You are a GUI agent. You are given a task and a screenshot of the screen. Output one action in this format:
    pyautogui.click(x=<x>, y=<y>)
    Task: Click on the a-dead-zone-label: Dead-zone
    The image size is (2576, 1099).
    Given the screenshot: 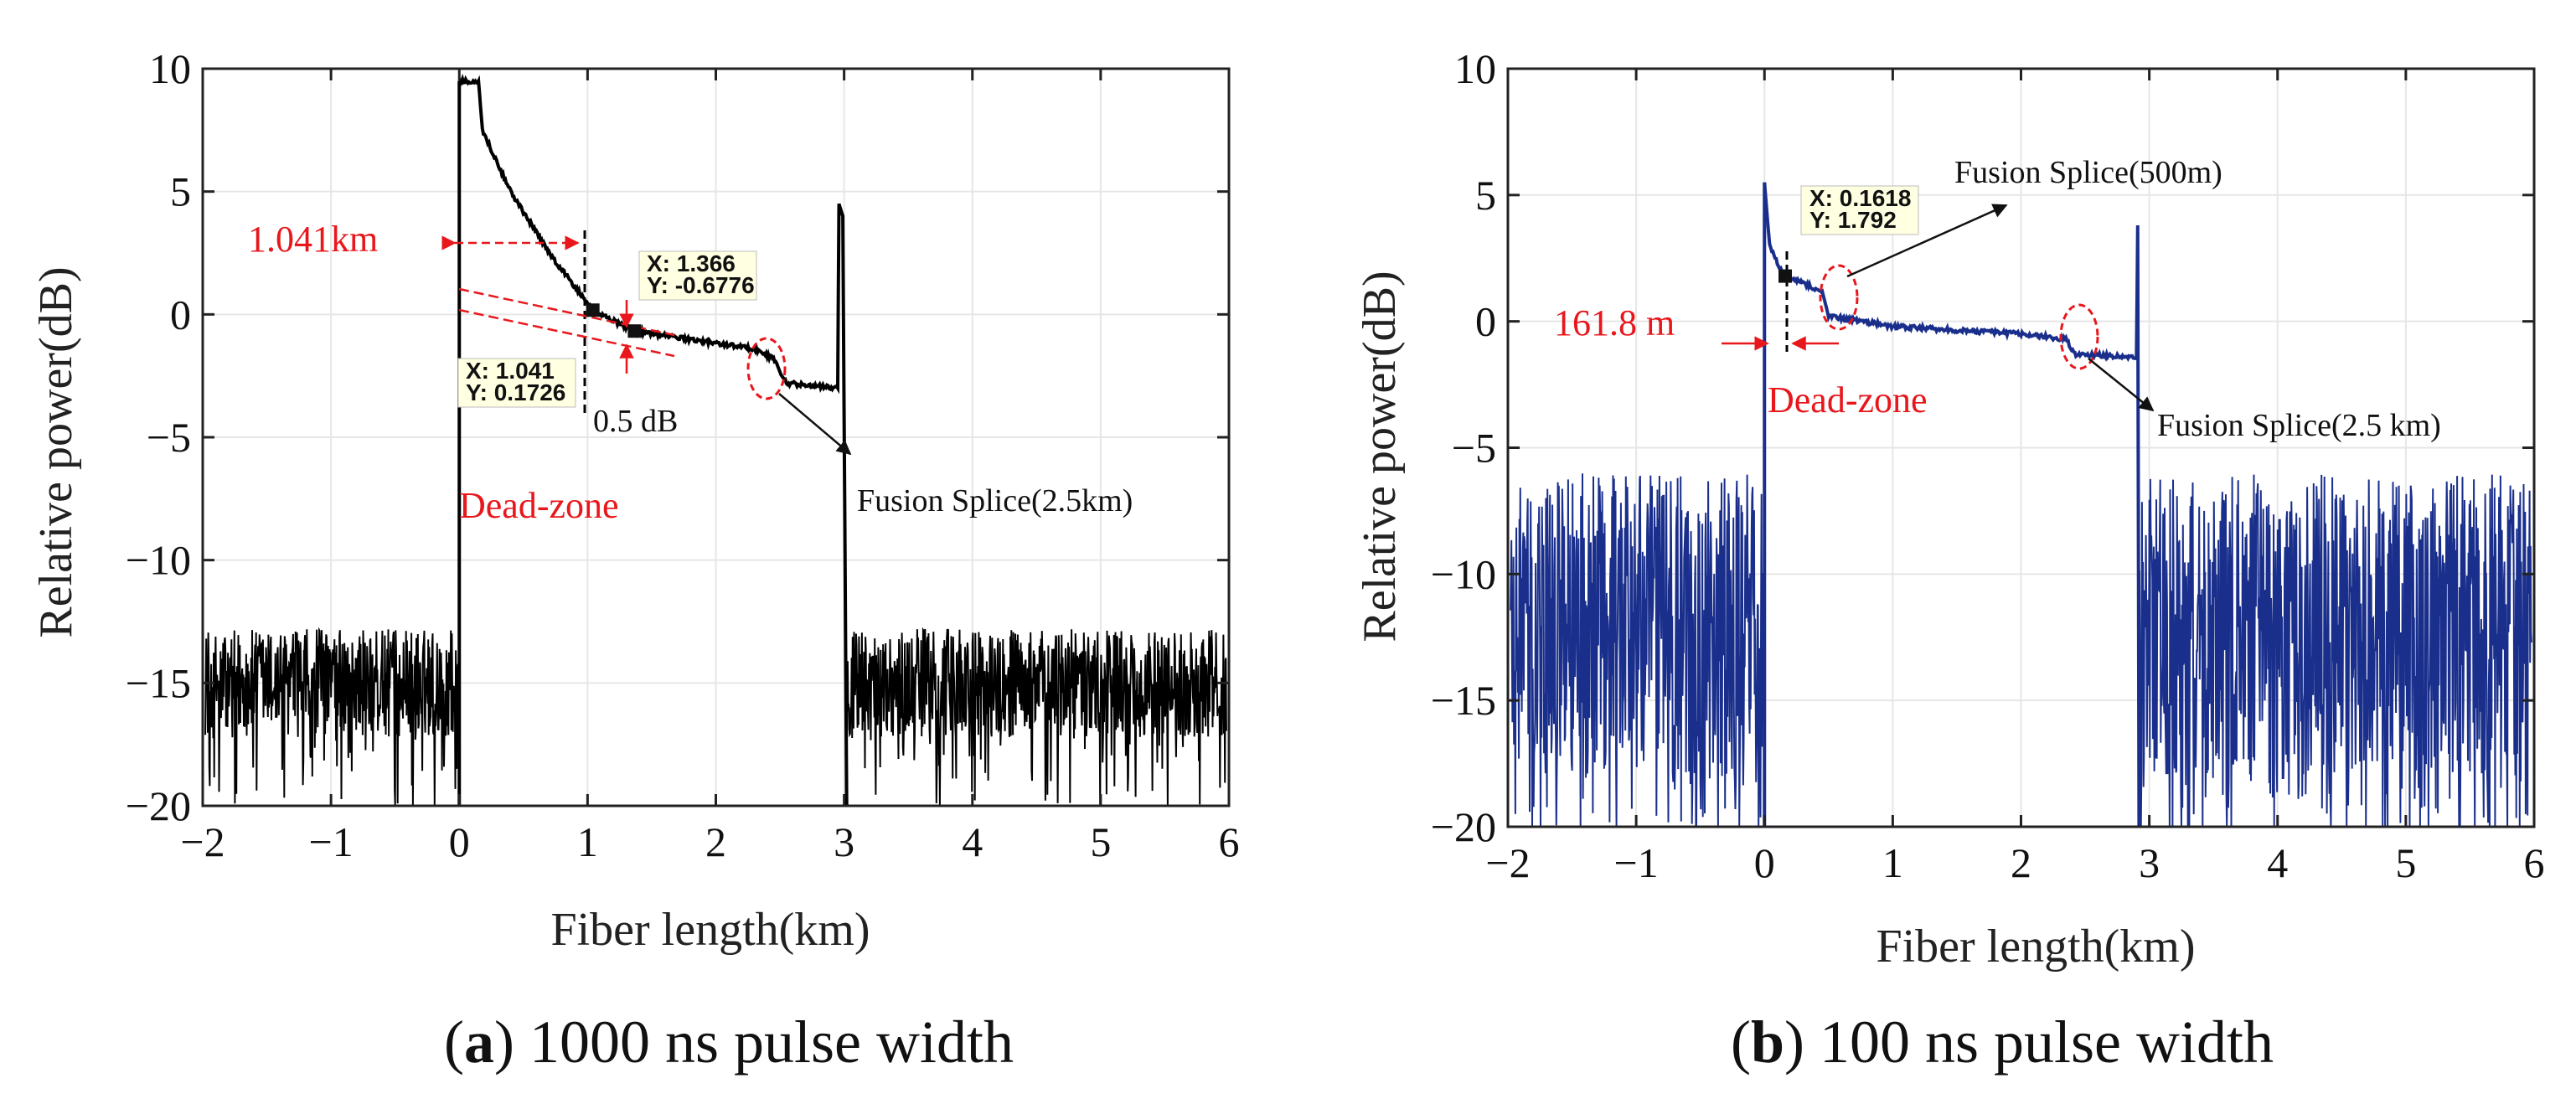 What is the action you would take?
    pyautogui.click(x=539, y=505)
    